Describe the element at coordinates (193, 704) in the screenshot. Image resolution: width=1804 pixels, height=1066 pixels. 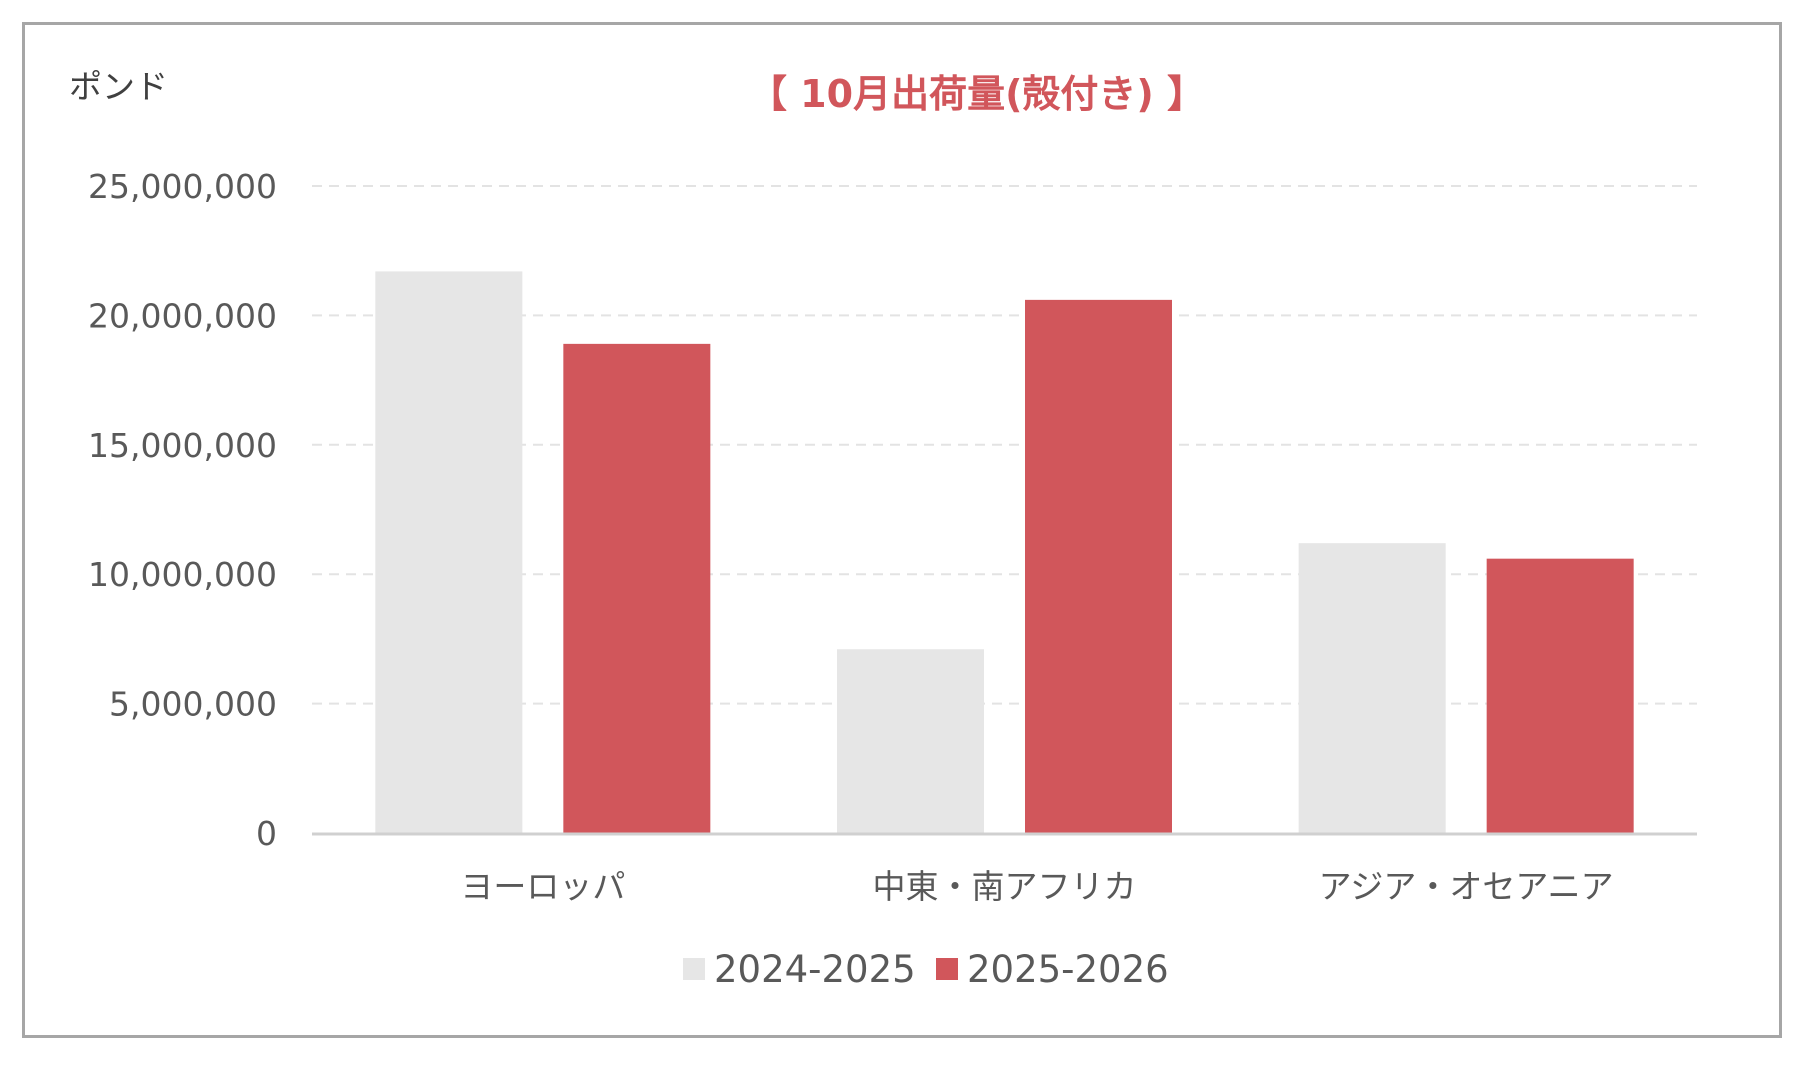
I see `y-tick-label: 5,000,000` at that location.